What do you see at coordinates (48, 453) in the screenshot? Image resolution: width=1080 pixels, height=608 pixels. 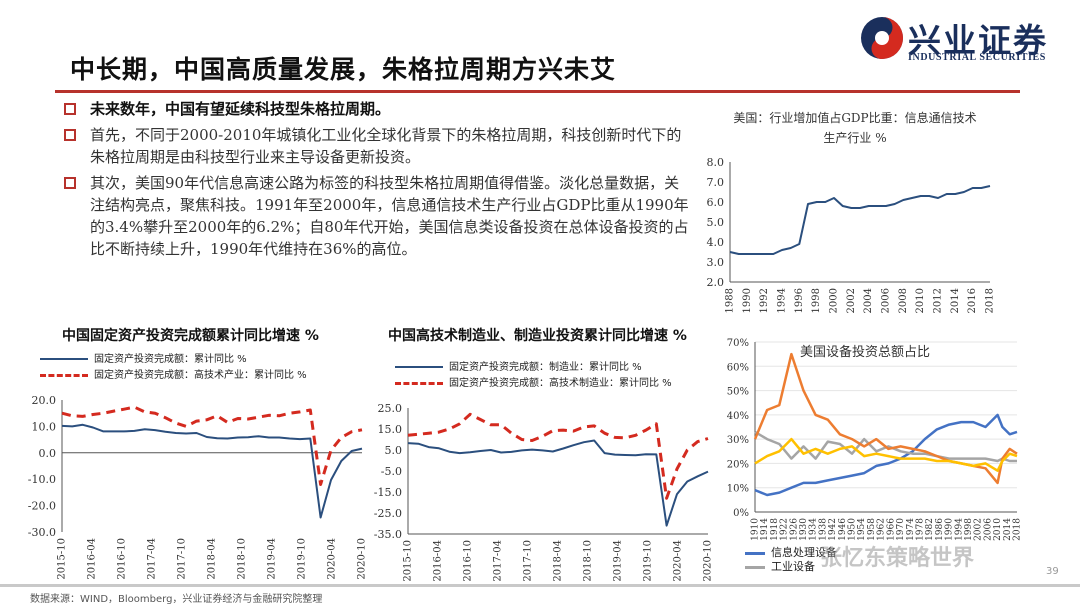 I see `y-tick-label: 0.0` at bounding box center [48, 453].